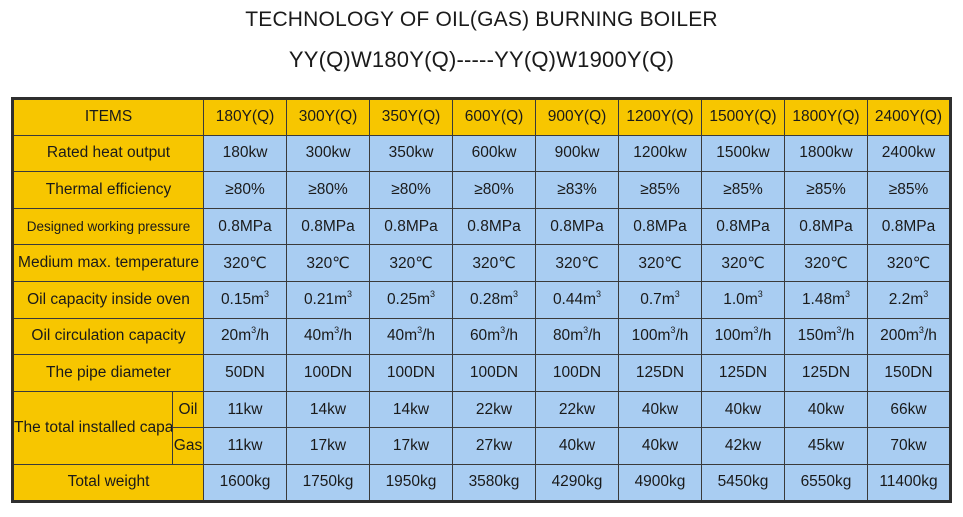  I want to click on spec-value-cell: 2.2m3, so click(909, 299).